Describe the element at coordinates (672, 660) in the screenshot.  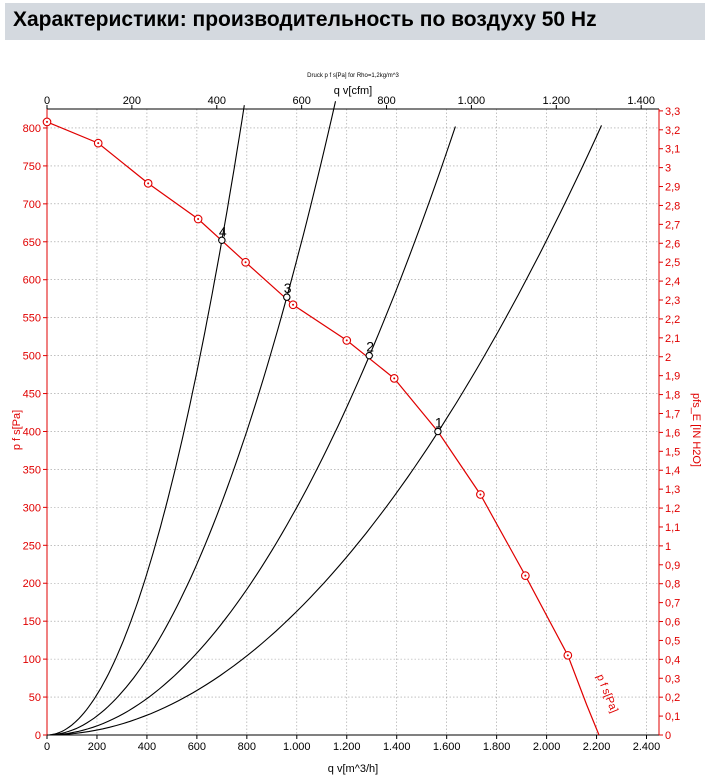
I see `y-right-tick-label: 0,4` at that location.